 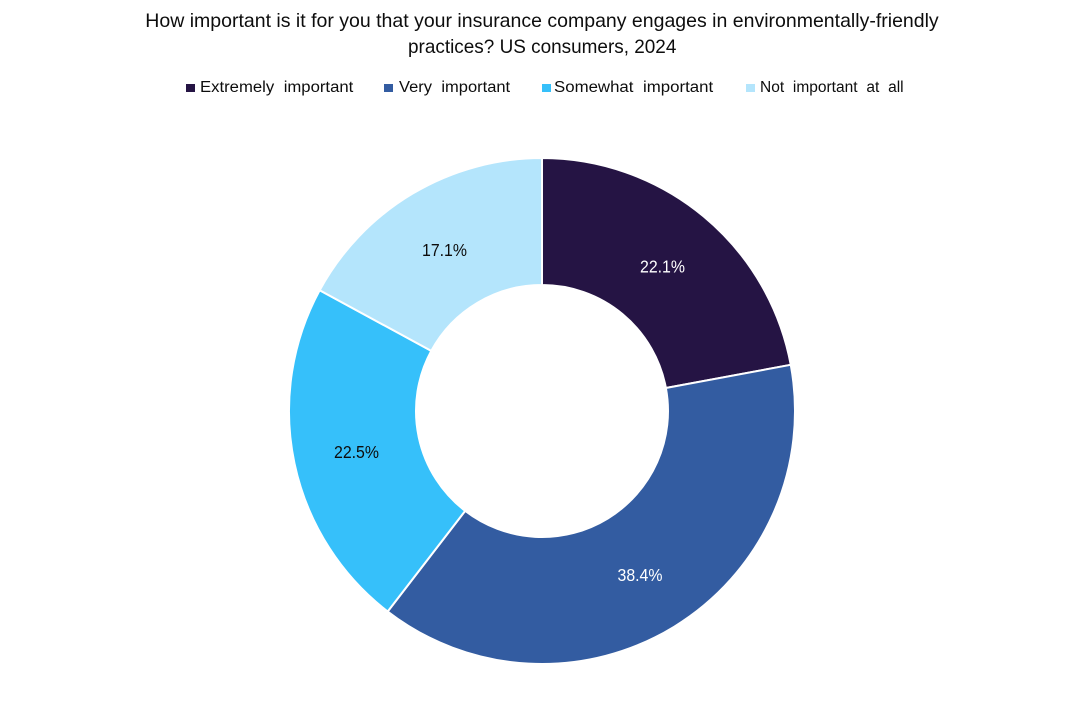 I want to click on svg-text: 22.1%, so click(x=662, y=267).